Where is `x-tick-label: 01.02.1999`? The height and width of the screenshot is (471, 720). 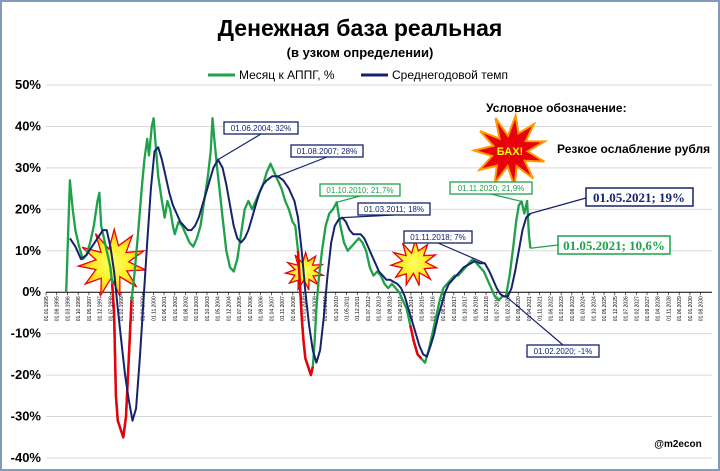 x-tick-label: 01.02.1999 is located at coordinates (122, 308).